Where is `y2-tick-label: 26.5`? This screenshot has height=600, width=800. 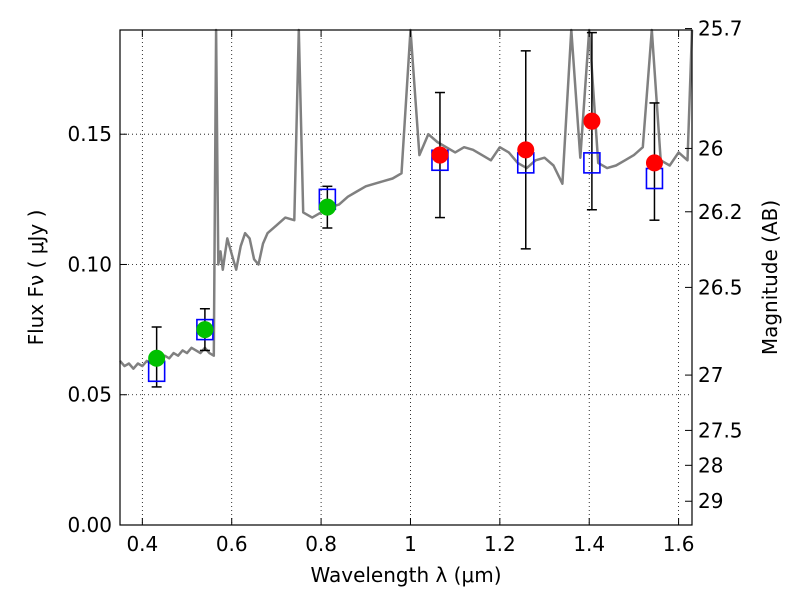
y2-tick-label: 26.5 is located at coordinates (720, 287).